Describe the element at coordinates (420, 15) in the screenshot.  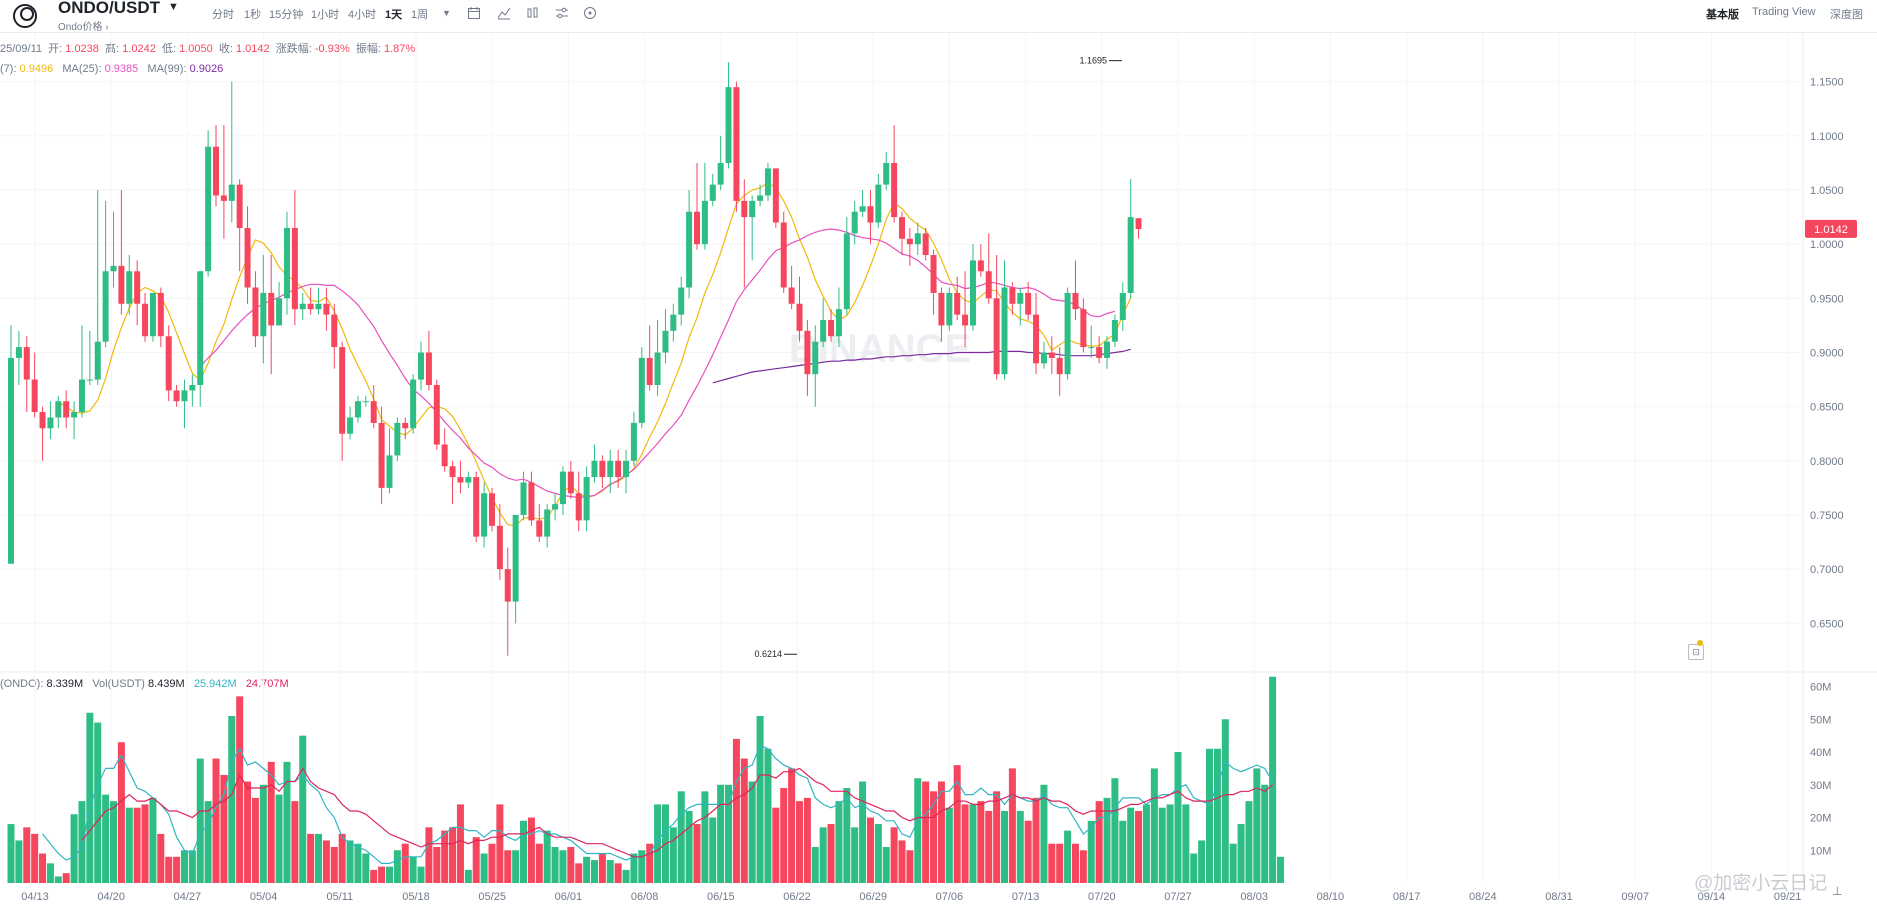
I see `tab-timeframe-1w: 1周` at that location.